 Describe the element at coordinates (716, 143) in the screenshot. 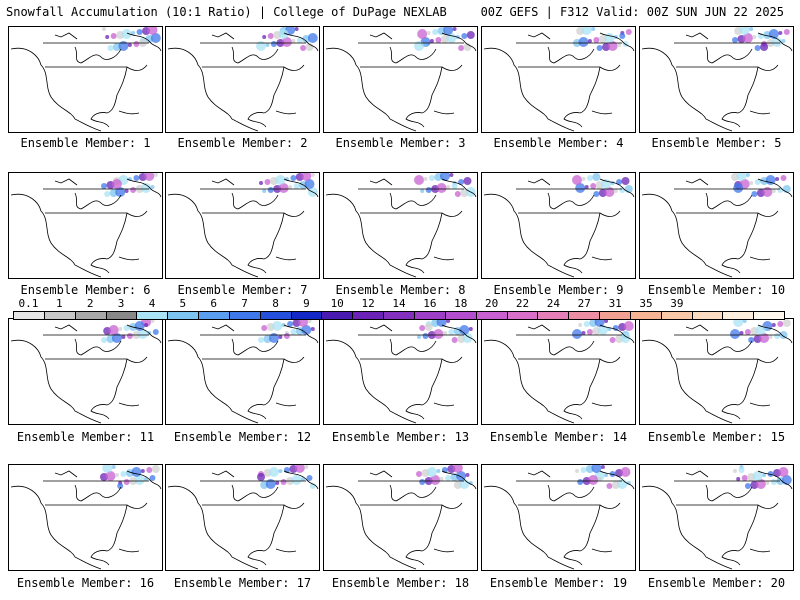

I see `ensemble-member-label: Ensemble Member: 5` at that location.